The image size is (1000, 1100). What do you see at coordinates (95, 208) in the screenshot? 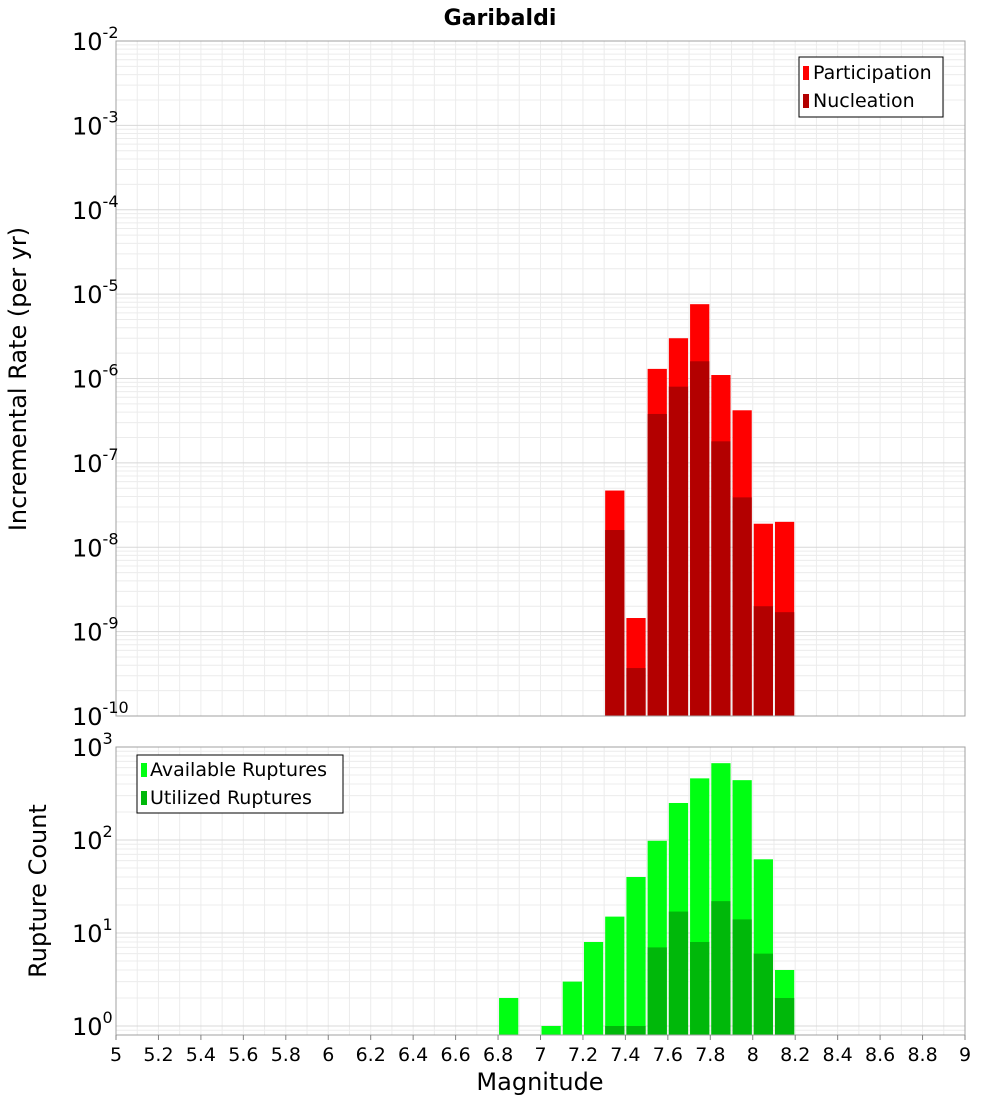
I see `rate-y-tick-label: 10⁻⁴` at bounding box center [95, 208].